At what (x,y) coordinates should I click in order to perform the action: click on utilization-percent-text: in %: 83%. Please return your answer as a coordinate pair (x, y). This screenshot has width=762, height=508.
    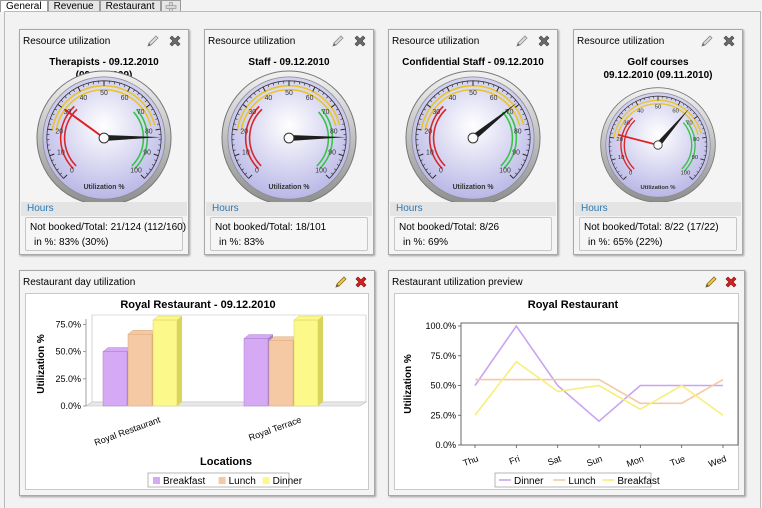
    Looking at the image, I should click on (242, 242).